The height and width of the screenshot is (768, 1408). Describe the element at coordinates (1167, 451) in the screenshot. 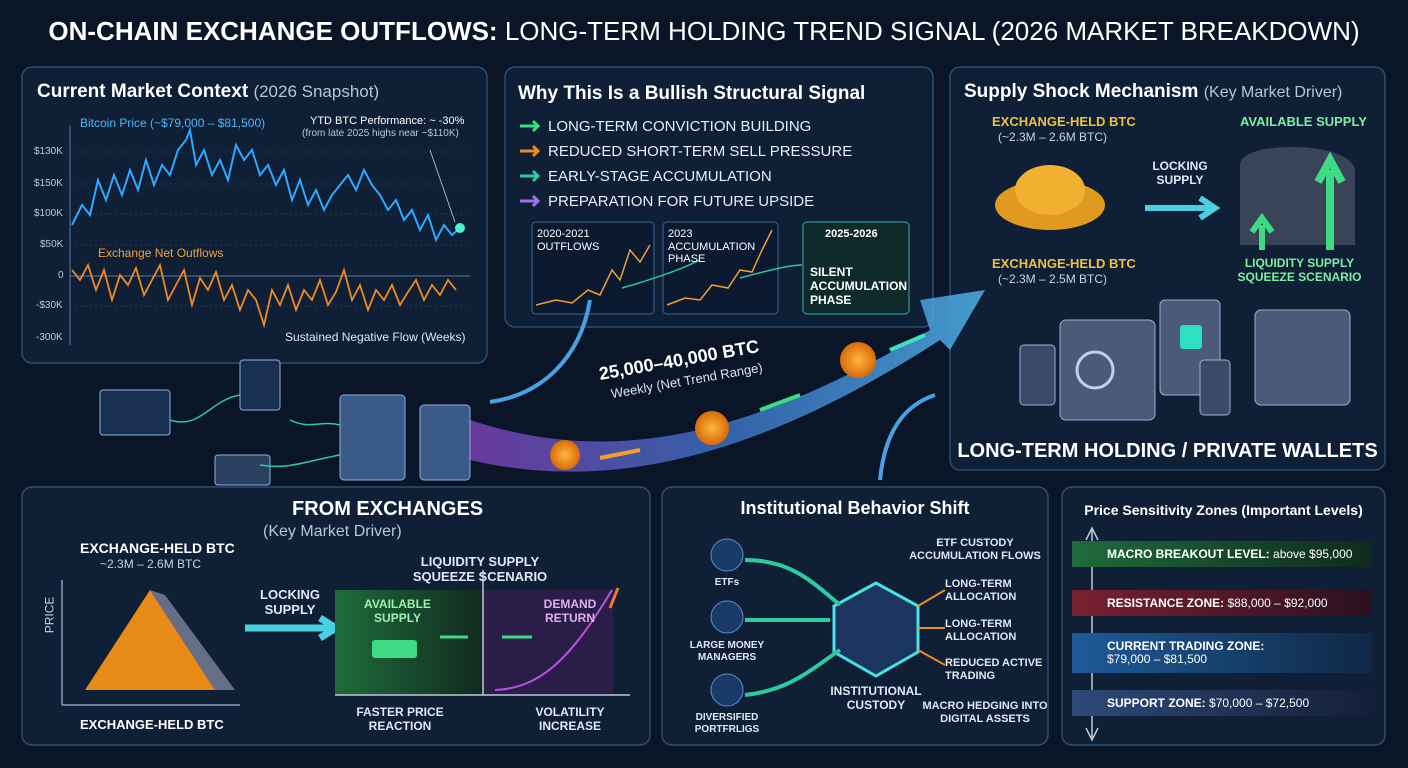

I see `wallets-label: LONG-TERM HOLDING / PRIVATE WALLETS` at that location.